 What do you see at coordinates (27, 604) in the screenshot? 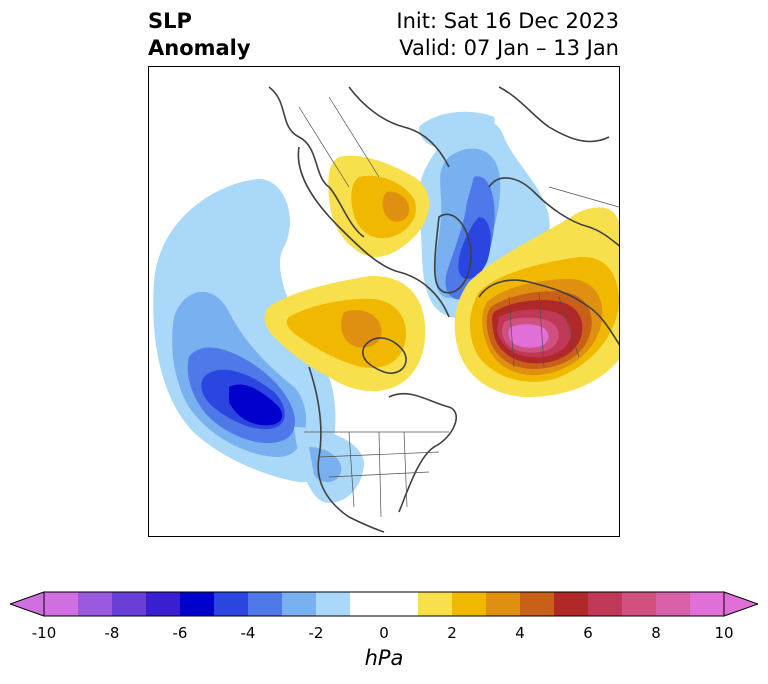
I see `colorbar-extend-low` at bounding box center [27, 604].